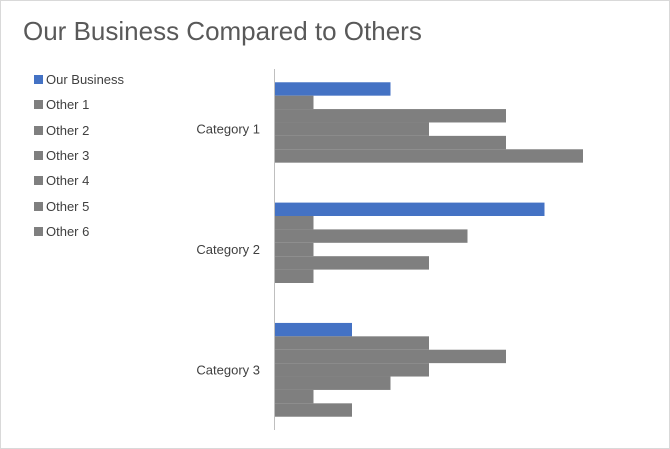 This screenshot has height=449, width=670. I want to click on legend-label: Other 5, so click(68, 206).